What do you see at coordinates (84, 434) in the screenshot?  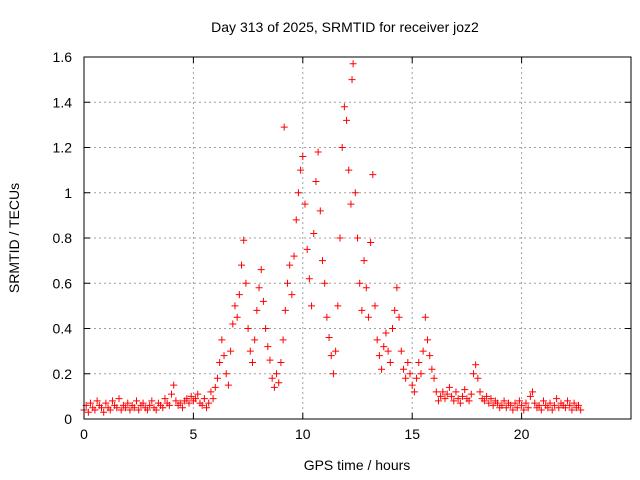 I see `x-tick-label: 0` at bounding box center [84, 434].